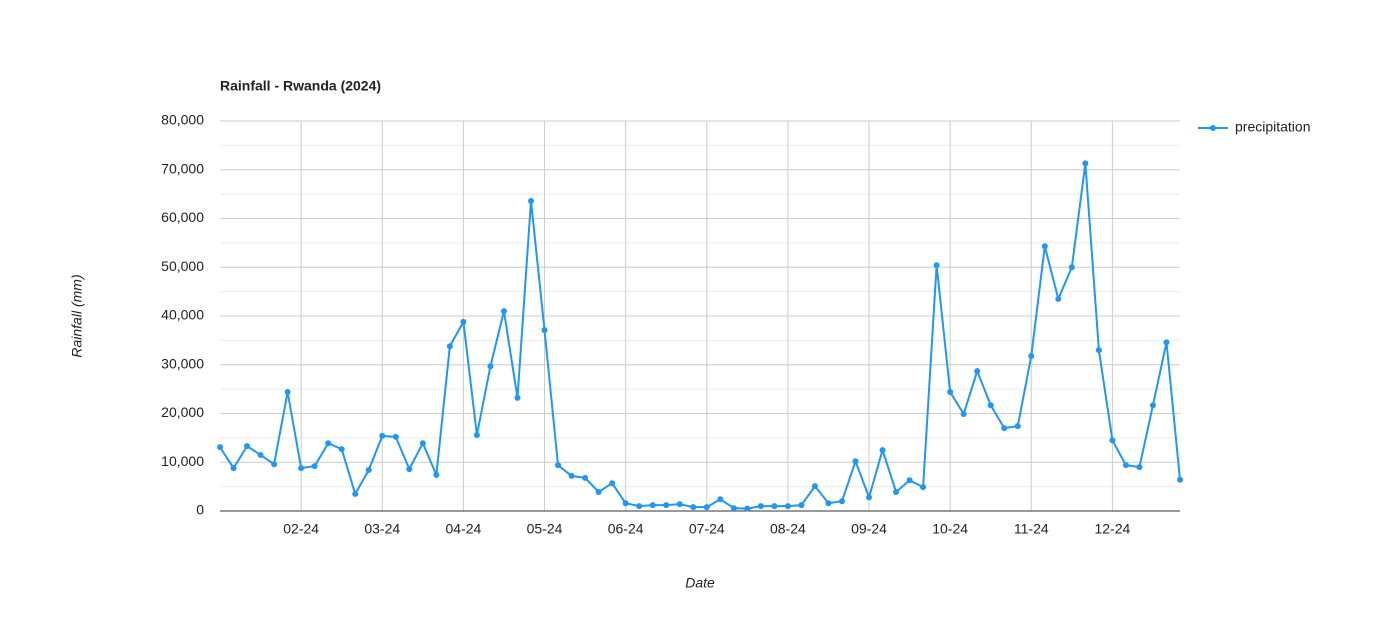 This screenshot has height=632, width=1400. Describe the element at coordinates (301, 529) in the screenshot. I see `x-tick-label: 02-24` at that location.